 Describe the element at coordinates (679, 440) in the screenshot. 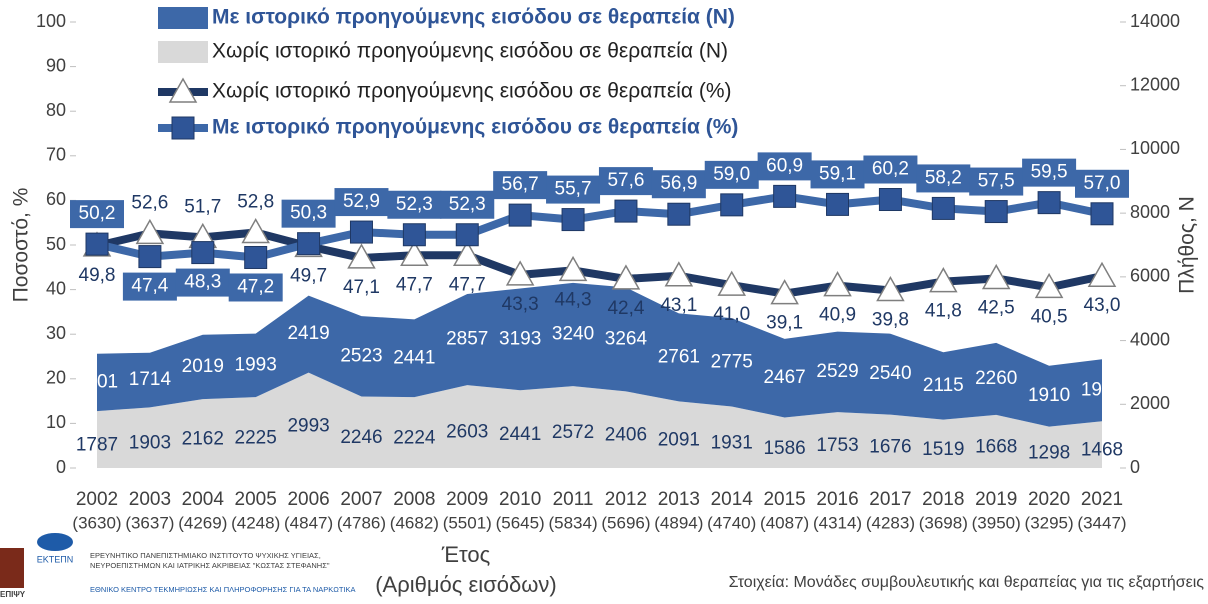

I see `area-value-label: 2091` at that location.